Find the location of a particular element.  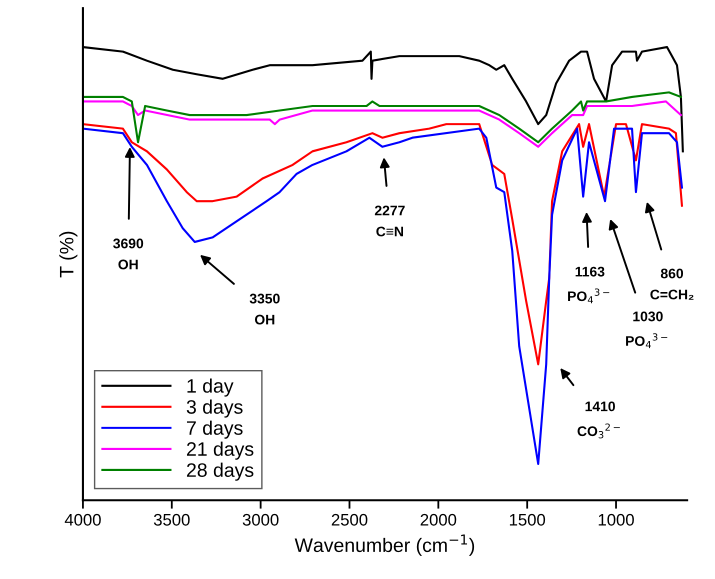

x-tick-label: 1500 is located at coordinates (528, 520).